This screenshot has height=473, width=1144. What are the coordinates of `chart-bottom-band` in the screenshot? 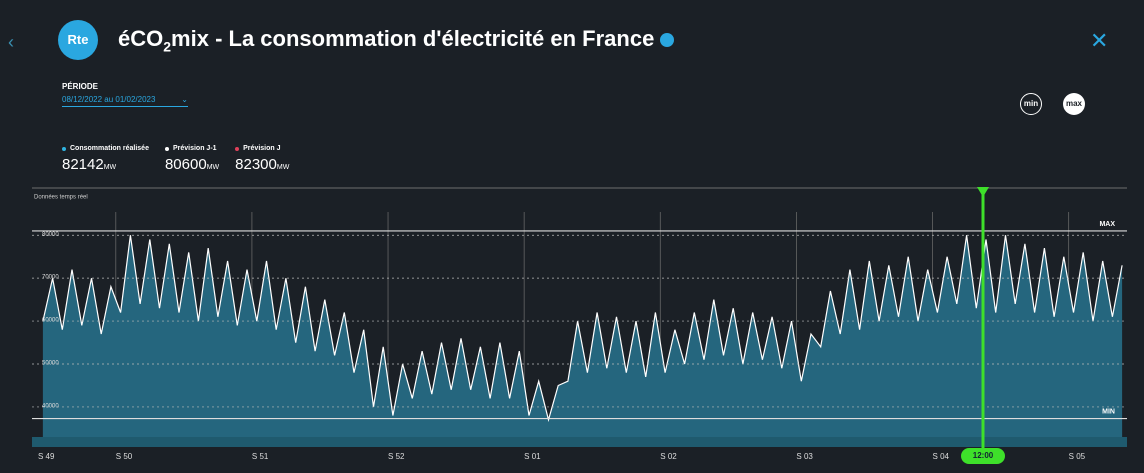 It's located at (579, 442).